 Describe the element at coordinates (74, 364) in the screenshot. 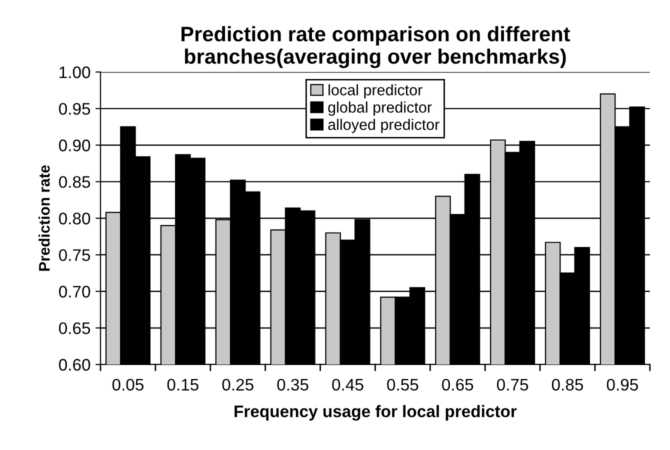

I see `y-tick-label: 0.60` at that location.